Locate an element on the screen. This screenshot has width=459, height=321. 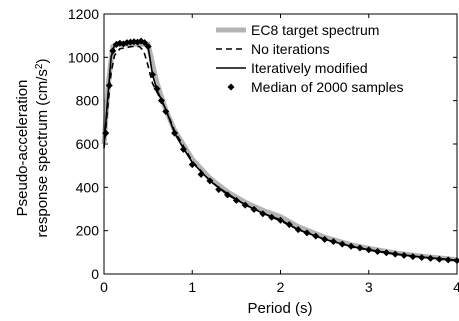
x-axis-title: Period (s) is located at coordinates (279, 308).